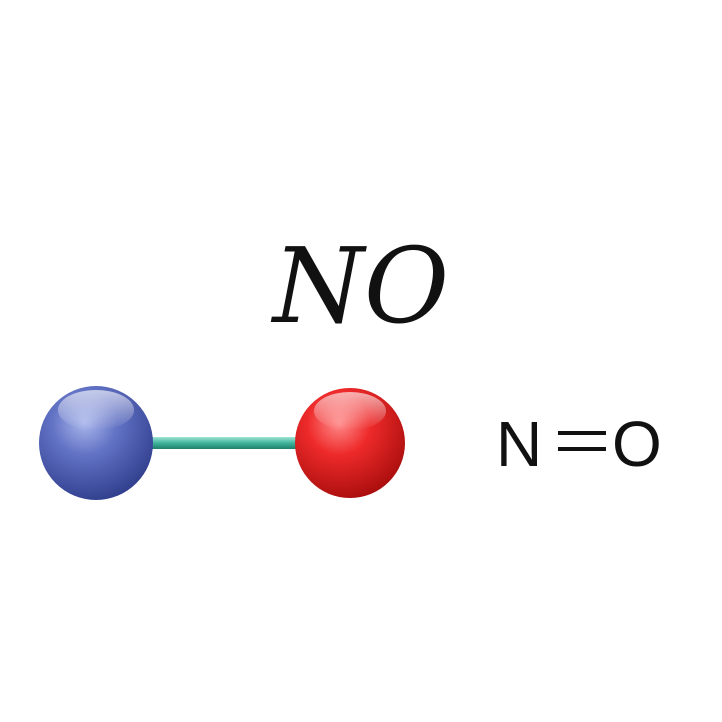 Image resolution: width=722 pixels, height=722 pixels. Describe the element at coordinates (350, 443) in the screenshot. I see `atom-oxygen` at that location.